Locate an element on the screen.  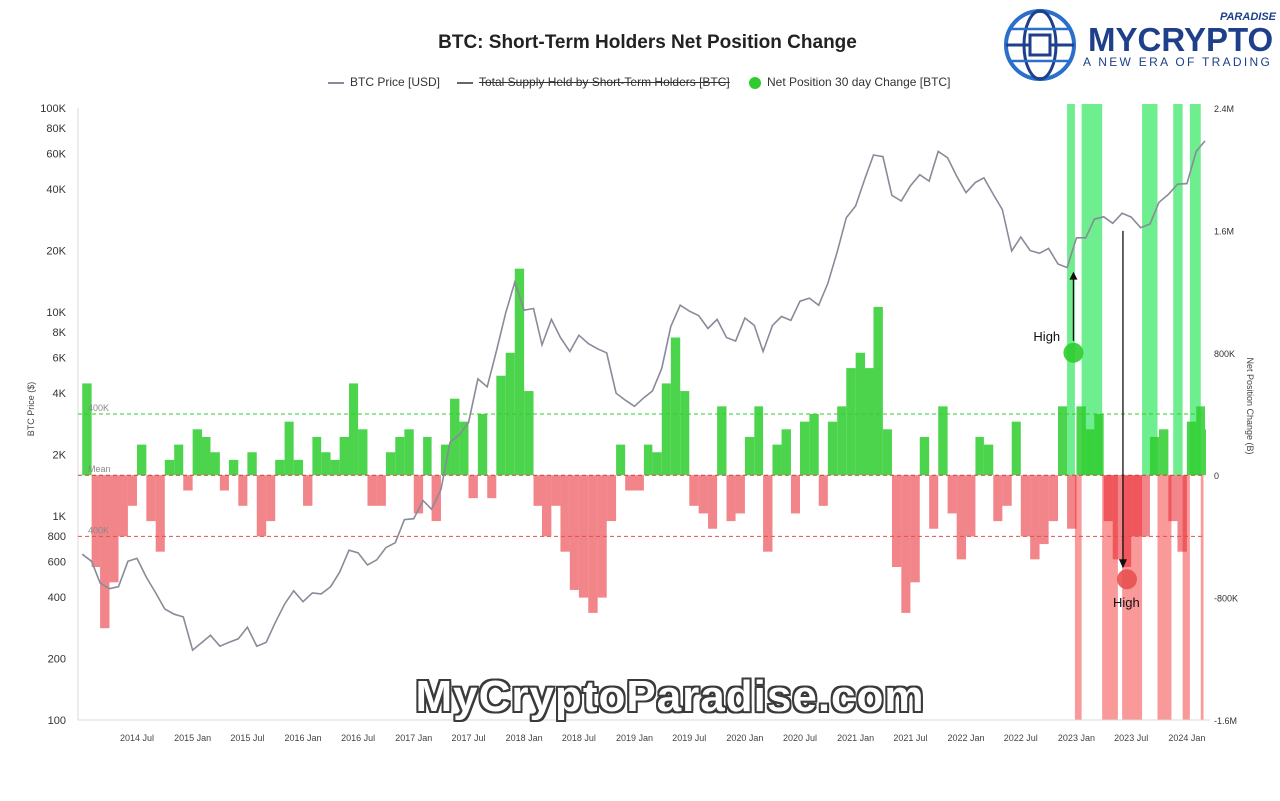
legend-item-btc-price: BTC Price [USD] is located at coordinates (384, 82).